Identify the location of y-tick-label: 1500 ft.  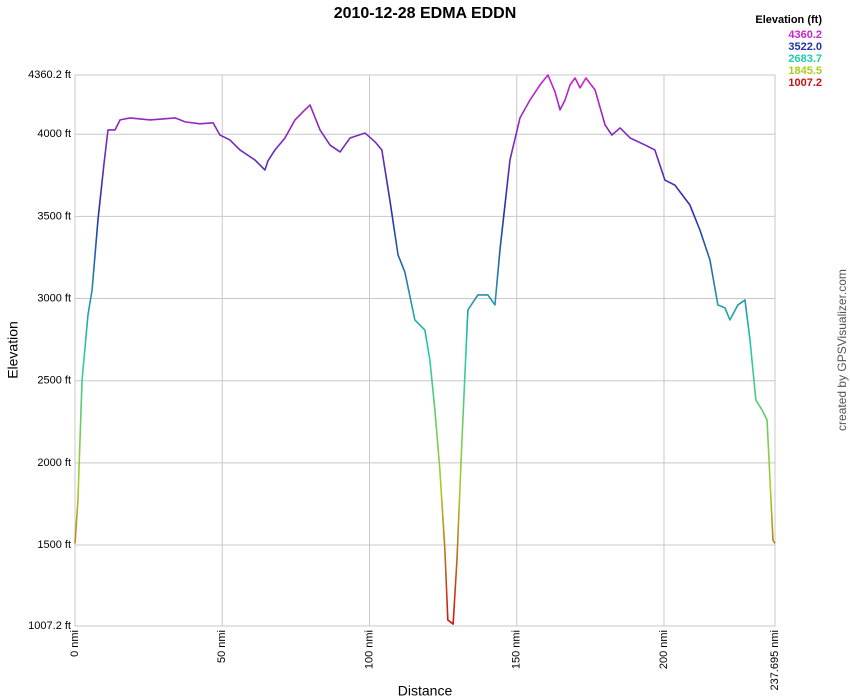
(54, 545).